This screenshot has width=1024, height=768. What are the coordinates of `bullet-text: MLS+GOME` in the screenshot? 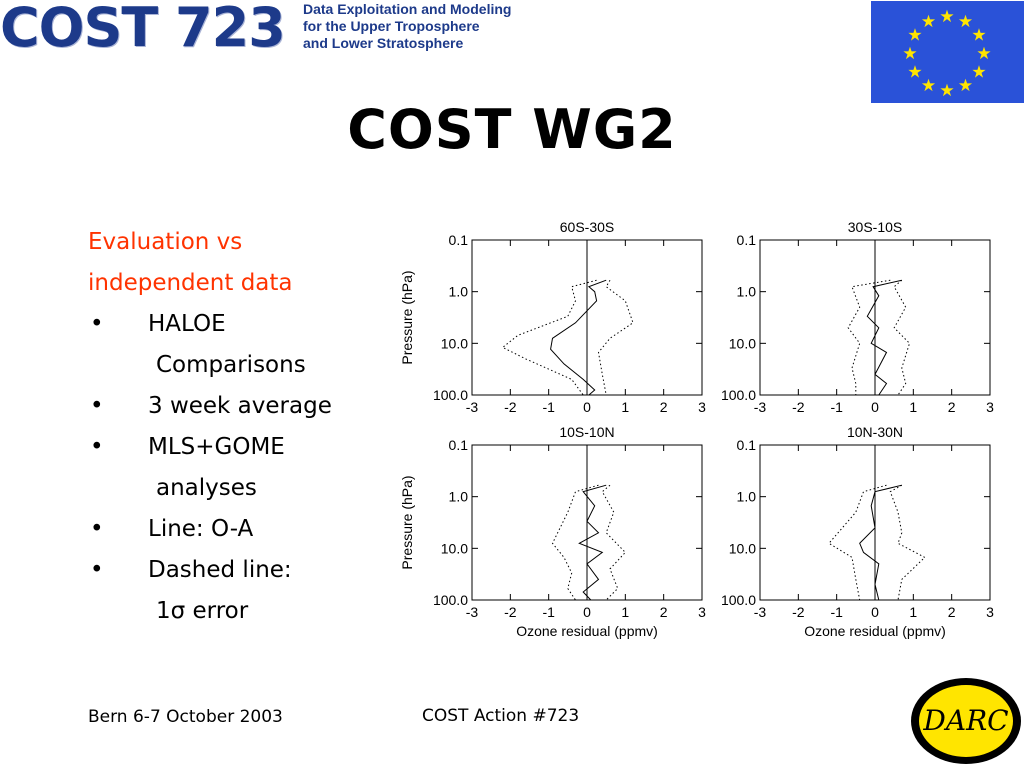 It's located at (216, 447).